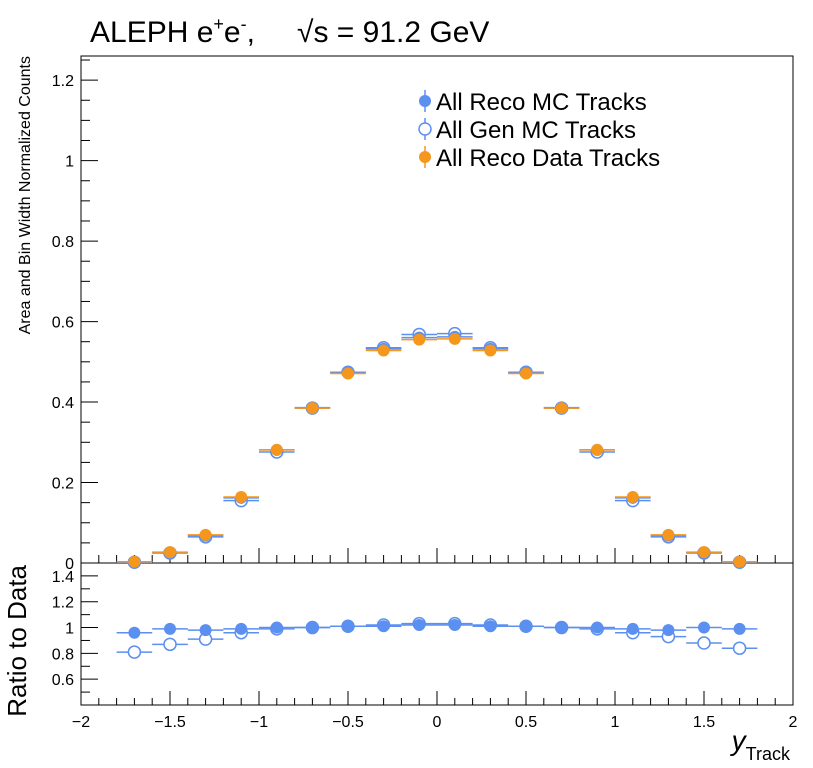 This screenshot has width=813, height=768. I want to click on legend-label-reco-data: All Reco Data Tracks, so click(548, 158).